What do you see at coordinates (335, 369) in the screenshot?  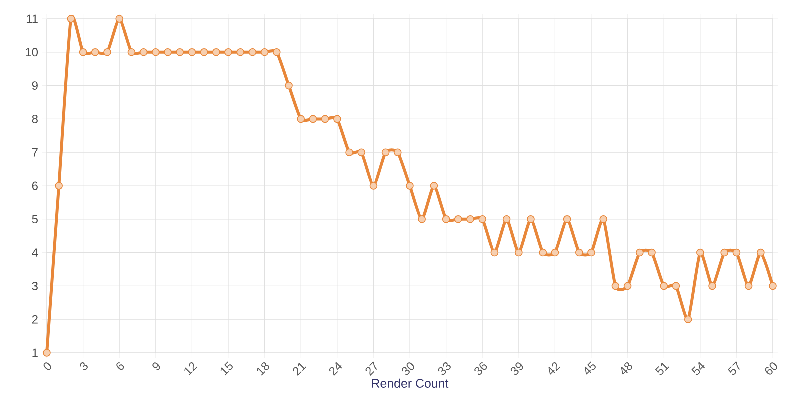 I see `x-tick-label: 24` at bounding box center [335, 369].